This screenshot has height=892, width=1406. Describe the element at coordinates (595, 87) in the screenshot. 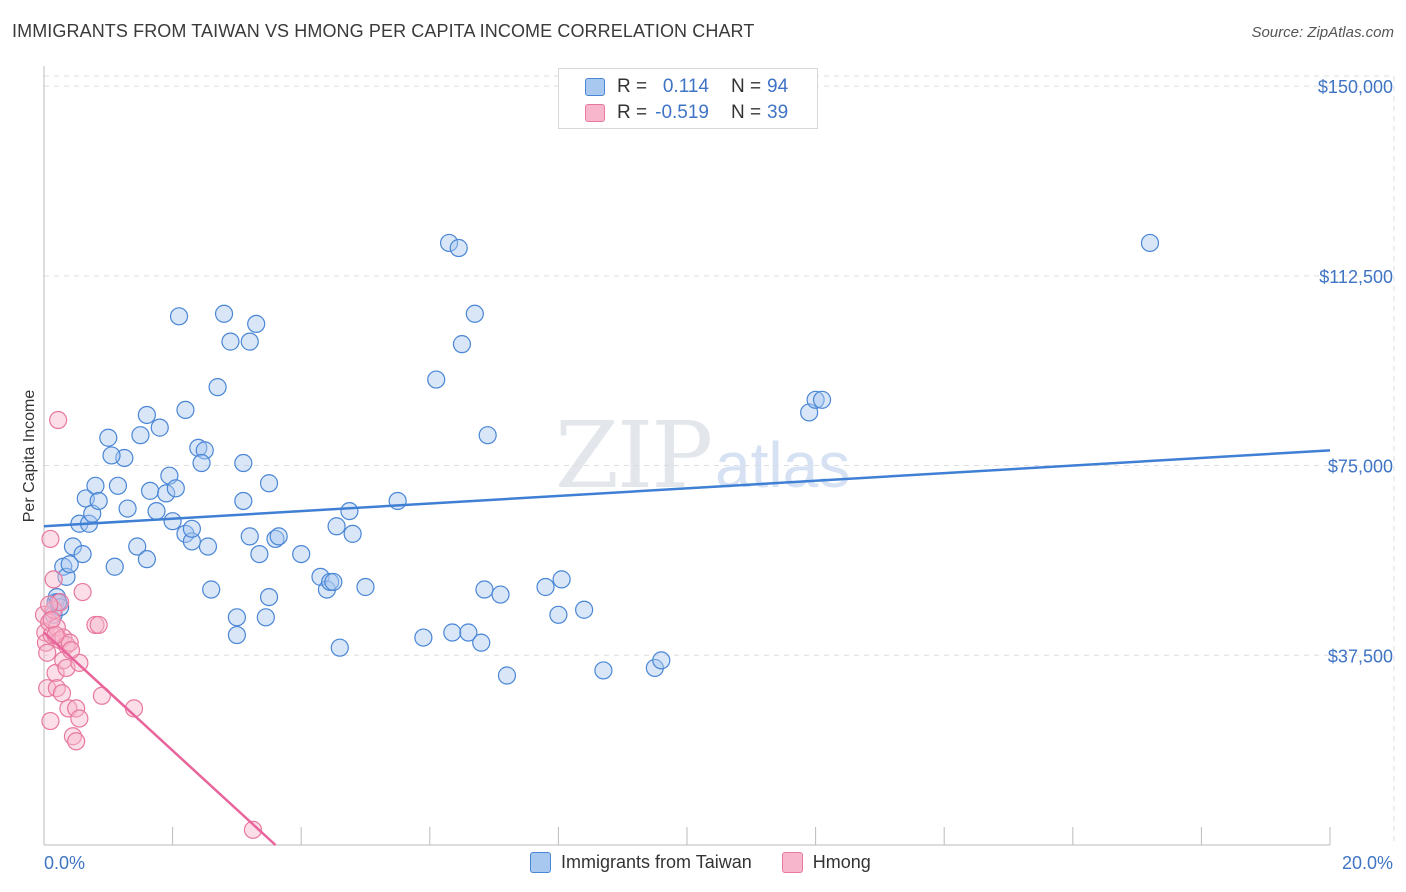

I see `taiwan-swatch` at that location.